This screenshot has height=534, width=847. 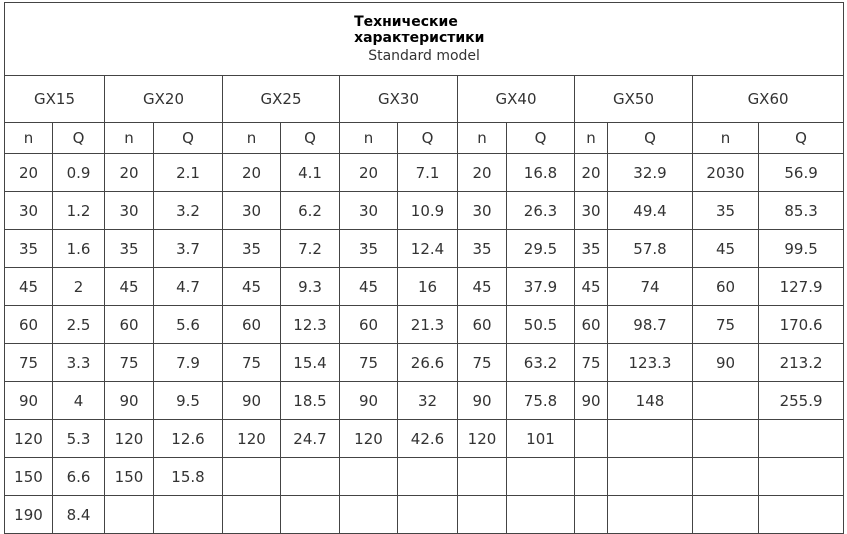 I want to click on table-cell: 123.3, so click(x=650, y=362).